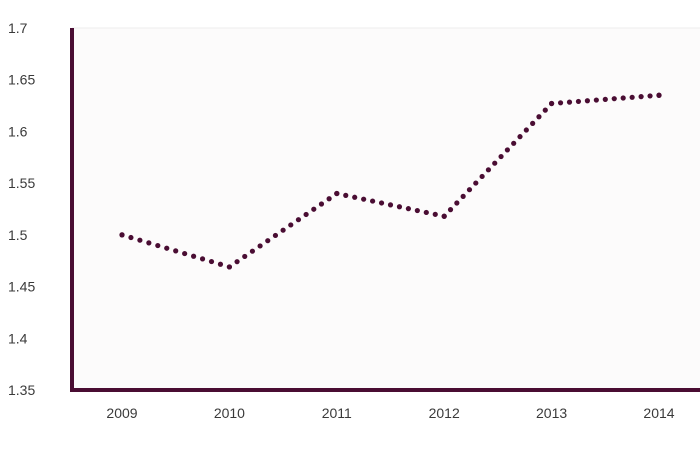  What do you see at coordinates (21, 209) in the screenshot?
I see `y-axis-tick-labels: 1.35 1.4 1.45 1.5 1.55 1.6 1.65 1.7` at bounding box center [21, 209].